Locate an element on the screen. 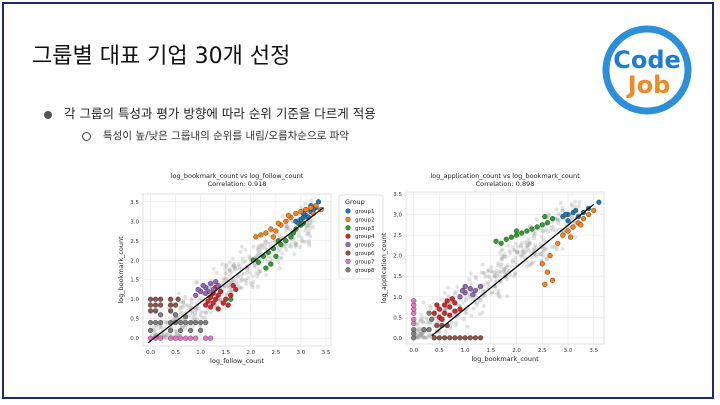 The width and height of the screenshot is (720, 405). data-point-group1 is located at coordinates (318, 202).